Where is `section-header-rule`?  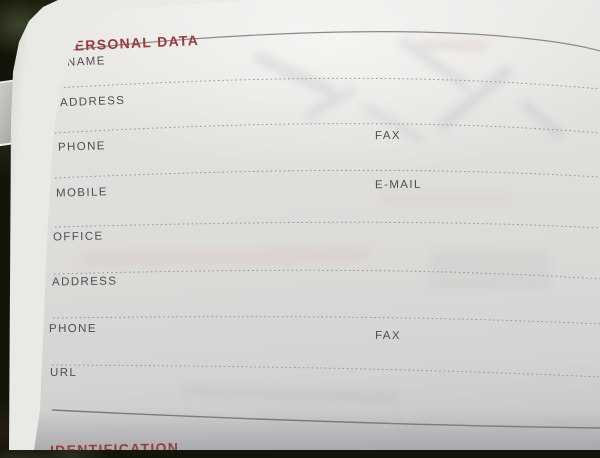 section-header-rule is located at coordinates (331, 41).